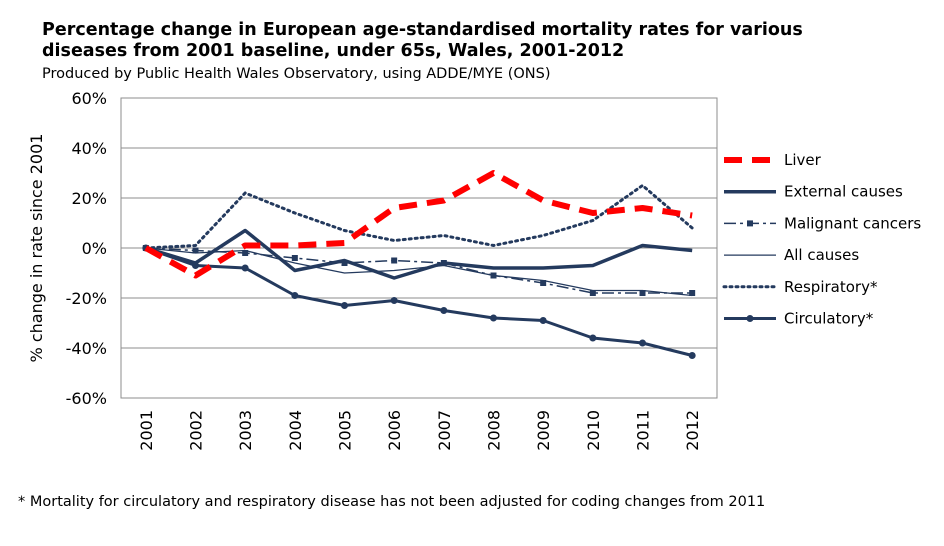 This screenshot has height=546, width=944. What do you see at coordinates (444, 430) in the screenshot?
I see `x-tick-label: 2007` at bounding box center [444, 430].